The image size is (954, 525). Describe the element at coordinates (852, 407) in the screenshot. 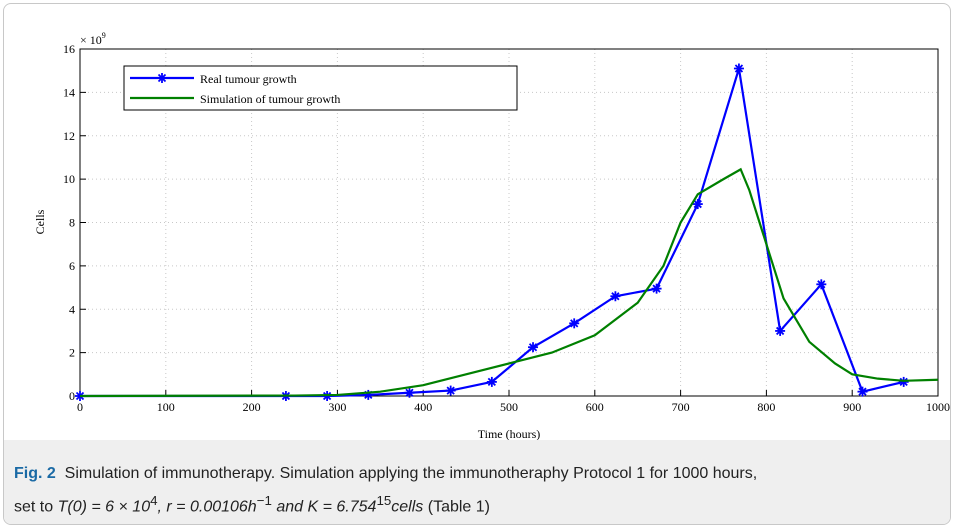

I see `x-tick-label: 900` at that location.